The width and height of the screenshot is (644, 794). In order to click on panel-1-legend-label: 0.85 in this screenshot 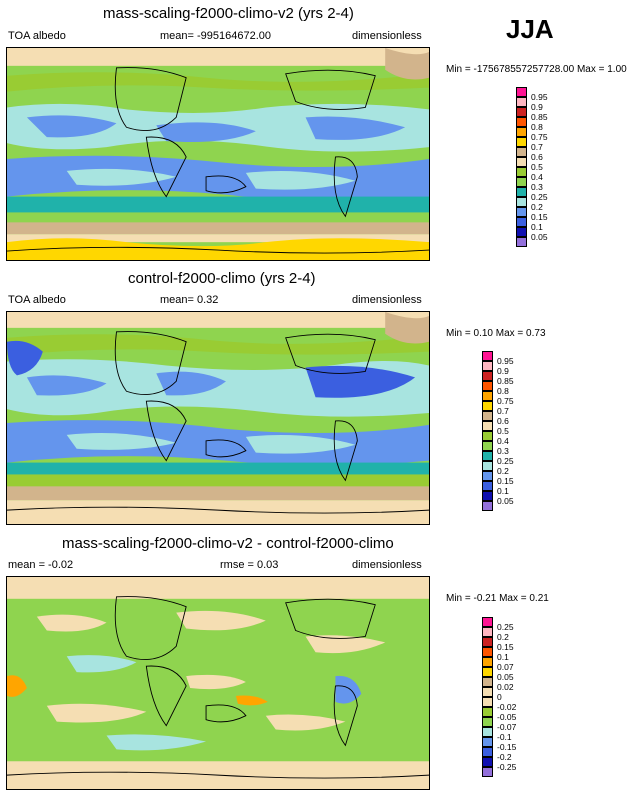, I will do `click(539, 117)`.